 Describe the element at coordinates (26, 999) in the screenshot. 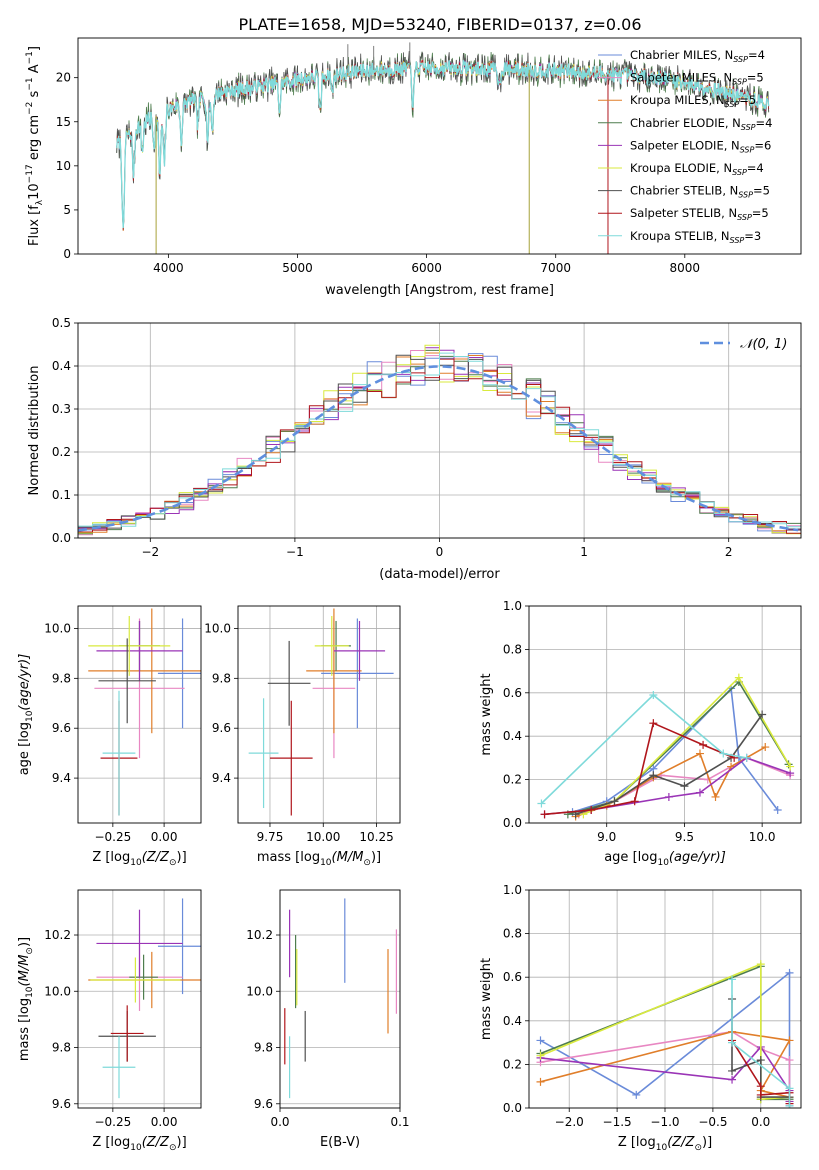

I see `y-axis-label: mass [log10(M/M⊙)]` at that location.